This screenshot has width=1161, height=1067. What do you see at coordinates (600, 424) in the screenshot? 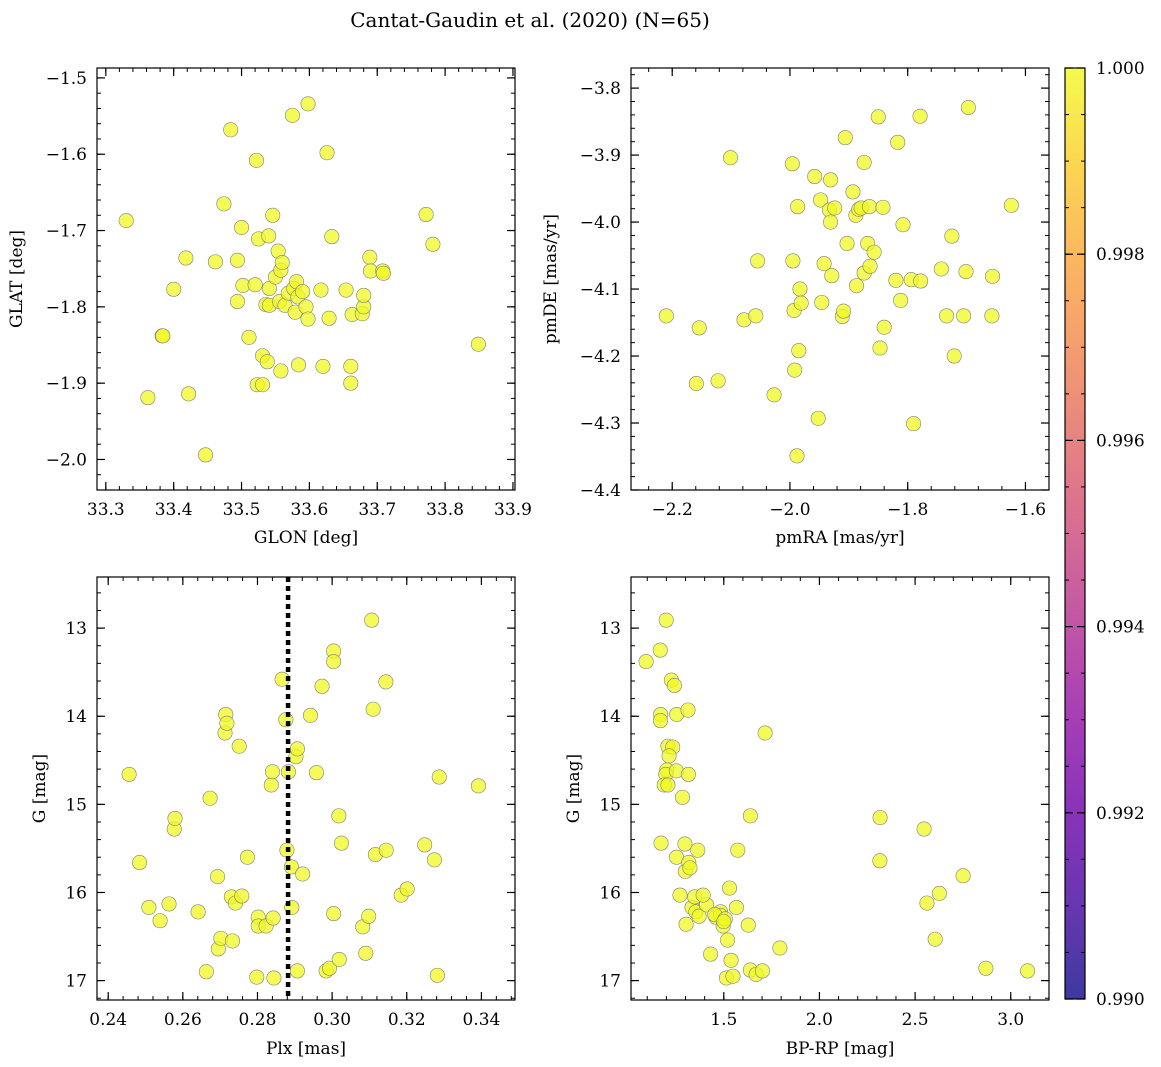
I see `y-tick-label: −4.3` at bounding box center [600, 424].